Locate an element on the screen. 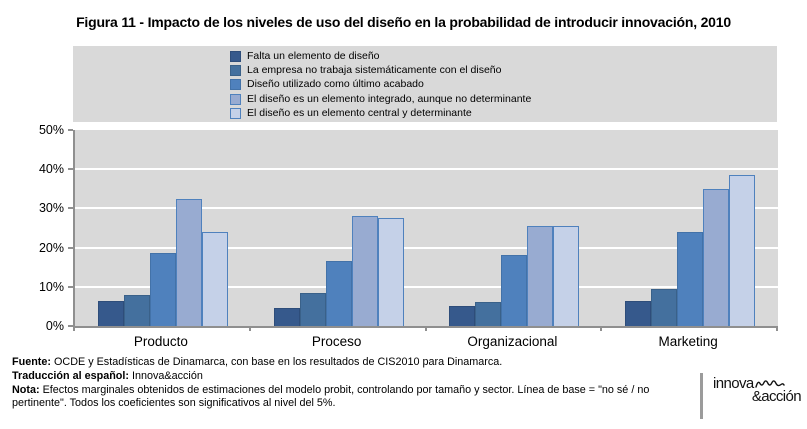 The image size is (807, 429). logo-text: innova &acción is located at coordinates (757, 390).